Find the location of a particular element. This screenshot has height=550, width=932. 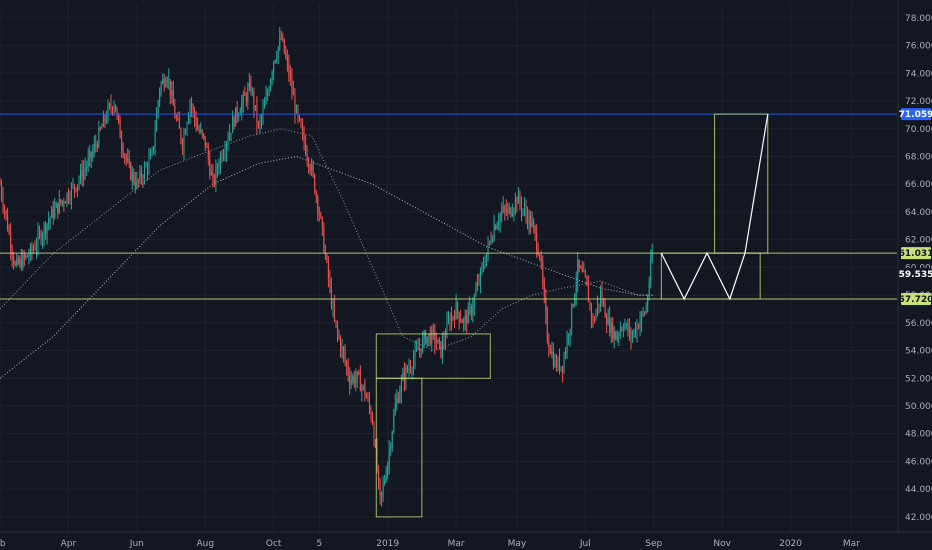

x-tick-label: 5 is located at coordinates (319, 544).